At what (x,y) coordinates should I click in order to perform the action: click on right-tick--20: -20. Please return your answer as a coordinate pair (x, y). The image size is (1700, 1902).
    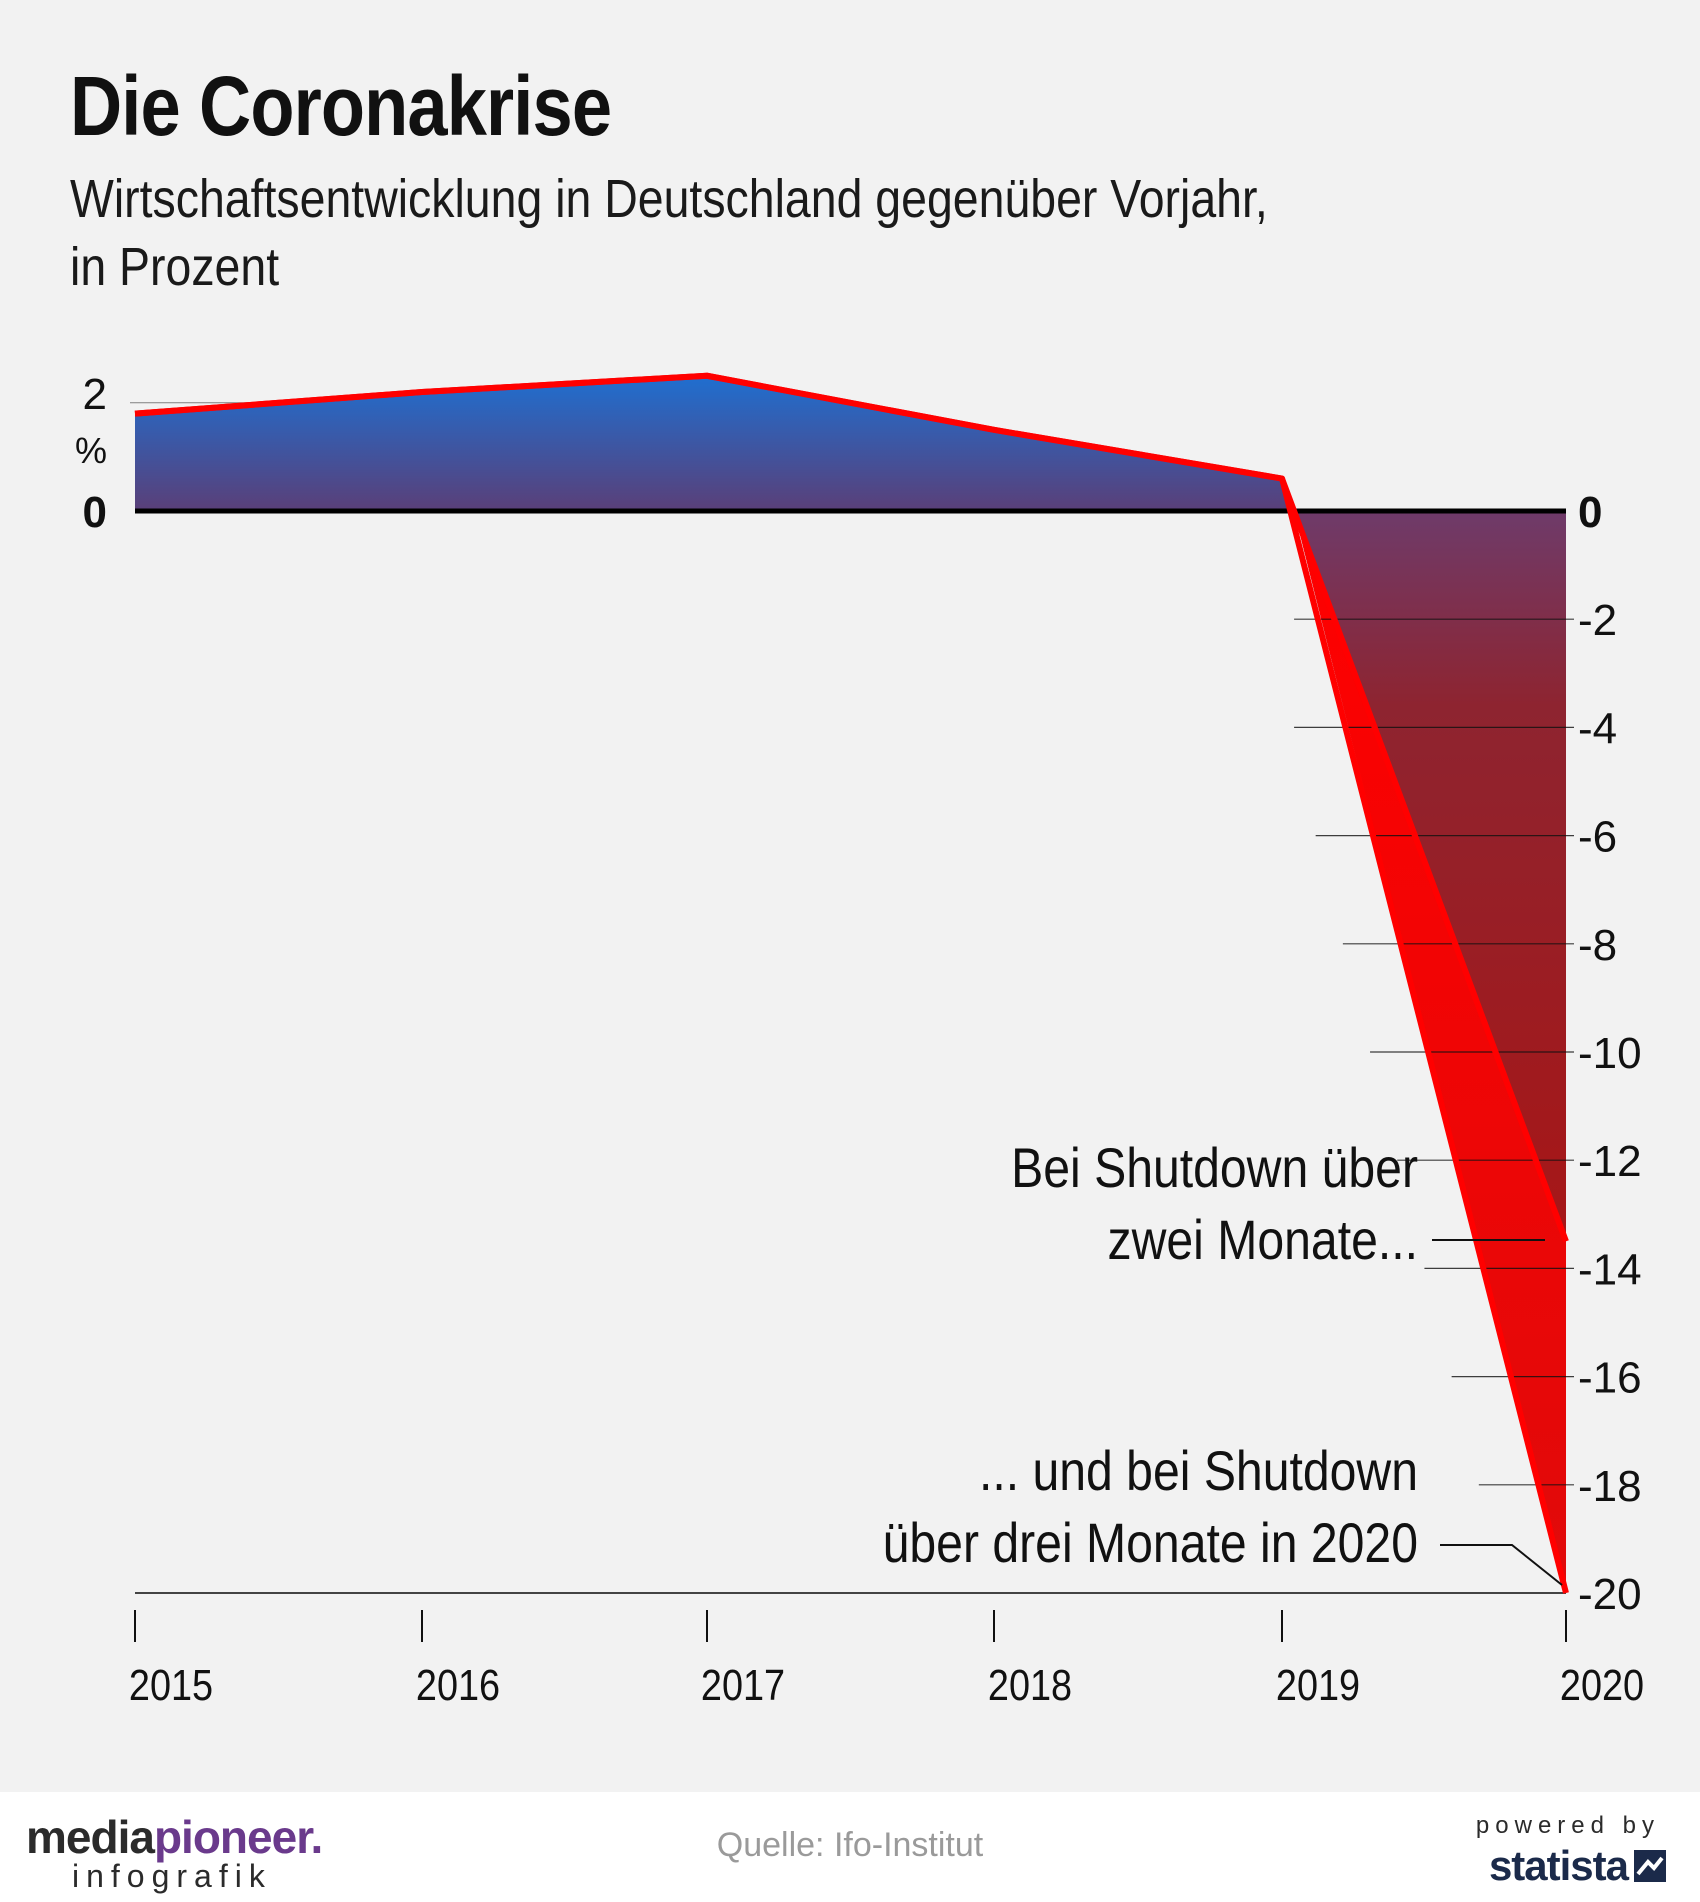
    Looking at the image, I should click on (1610, 1594).